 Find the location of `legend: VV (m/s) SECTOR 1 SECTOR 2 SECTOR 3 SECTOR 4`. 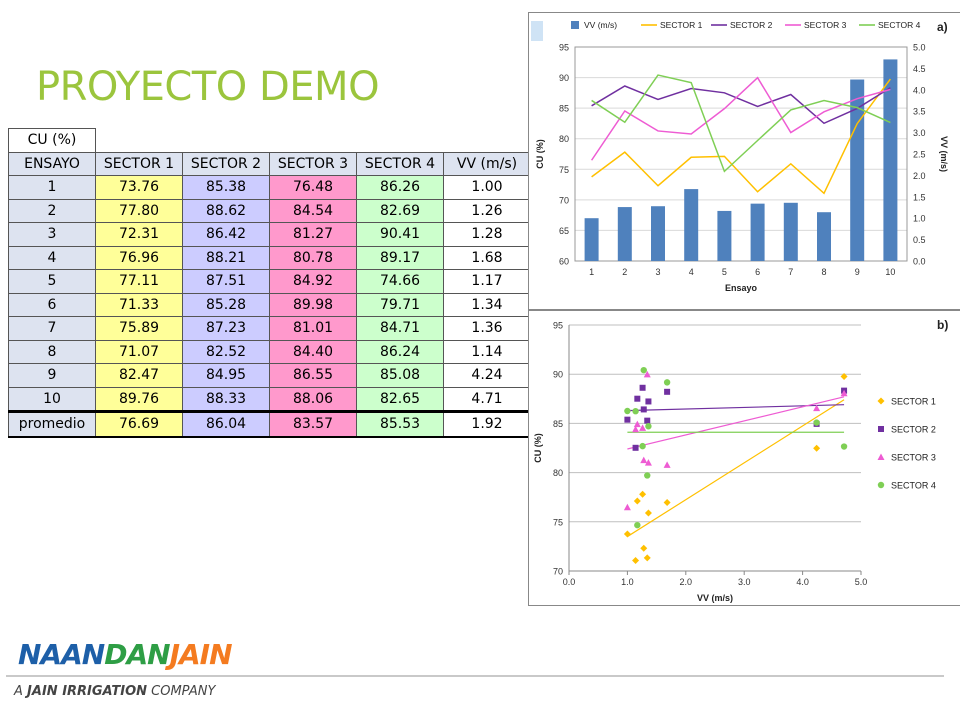

legend: VV (m/s) SECTOR 1 SECTOR 2 SECTOR 3 SECTOR 4 is located at coordinates (746, 25).